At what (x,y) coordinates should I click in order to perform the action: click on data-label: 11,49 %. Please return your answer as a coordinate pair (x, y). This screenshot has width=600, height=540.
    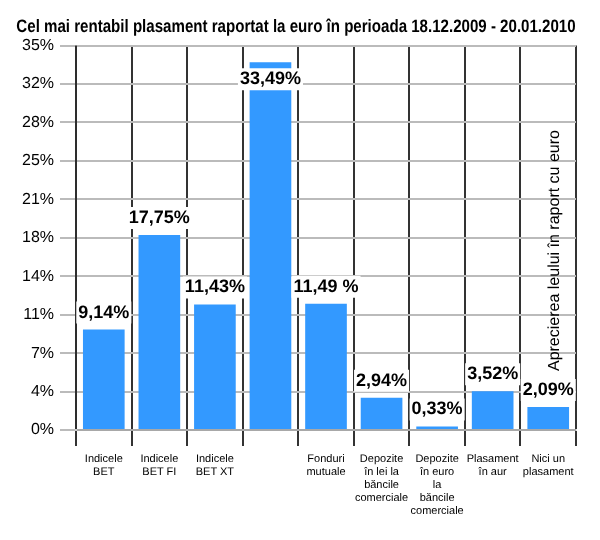
    Looking at the image, I should click on (326, 285).